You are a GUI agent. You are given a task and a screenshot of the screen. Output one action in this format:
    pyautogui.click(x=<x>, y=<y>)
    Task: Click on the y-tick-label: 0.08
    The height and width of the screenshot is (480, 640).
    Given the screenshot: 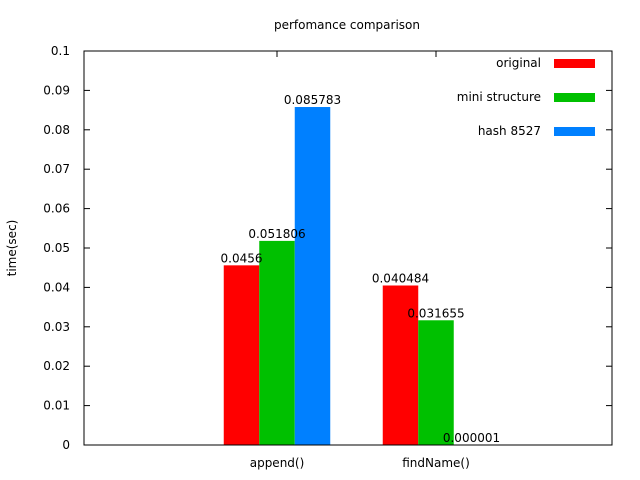 What is the action you would take?
    pyautogui.click(x=56, y=130)
    